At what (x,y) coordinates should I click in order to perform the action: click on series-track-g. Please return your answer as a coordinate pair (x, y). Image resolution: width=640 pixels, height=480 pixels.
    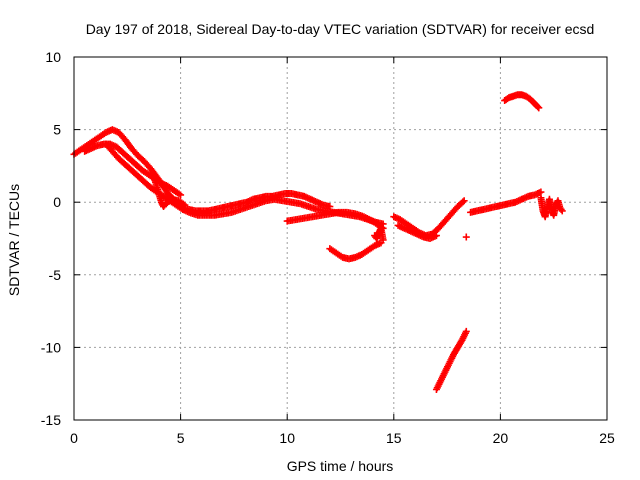
    Looking at the image, I should click on (379, 234).